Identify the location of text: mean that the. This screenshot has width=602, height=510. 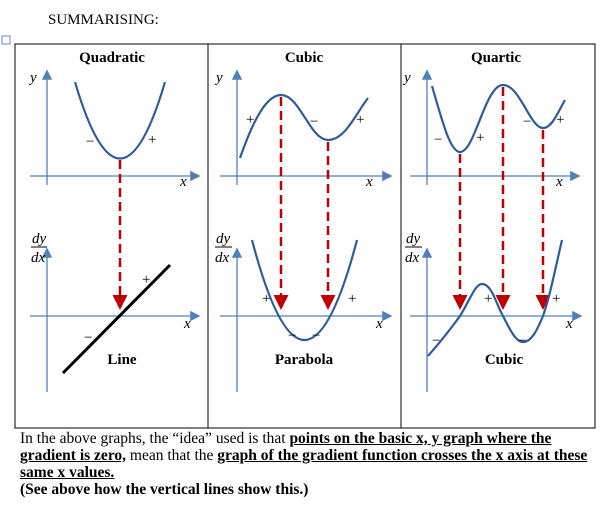
(172, 455).